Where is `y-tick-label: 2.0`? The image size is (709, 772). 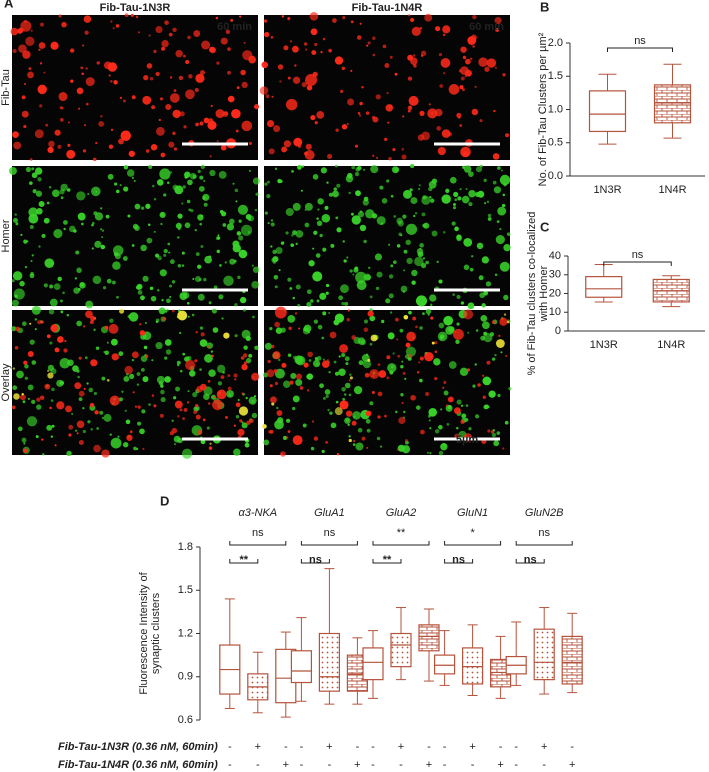 y-tick-label: 2.0 is located at coordinates (555, 43).